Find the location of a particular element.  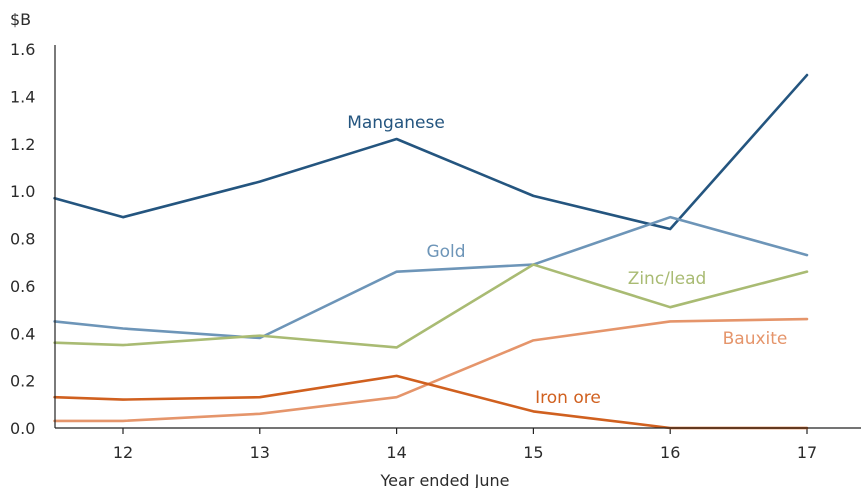

y-tick-label: 1.4 is located at coordinates (22, 96).